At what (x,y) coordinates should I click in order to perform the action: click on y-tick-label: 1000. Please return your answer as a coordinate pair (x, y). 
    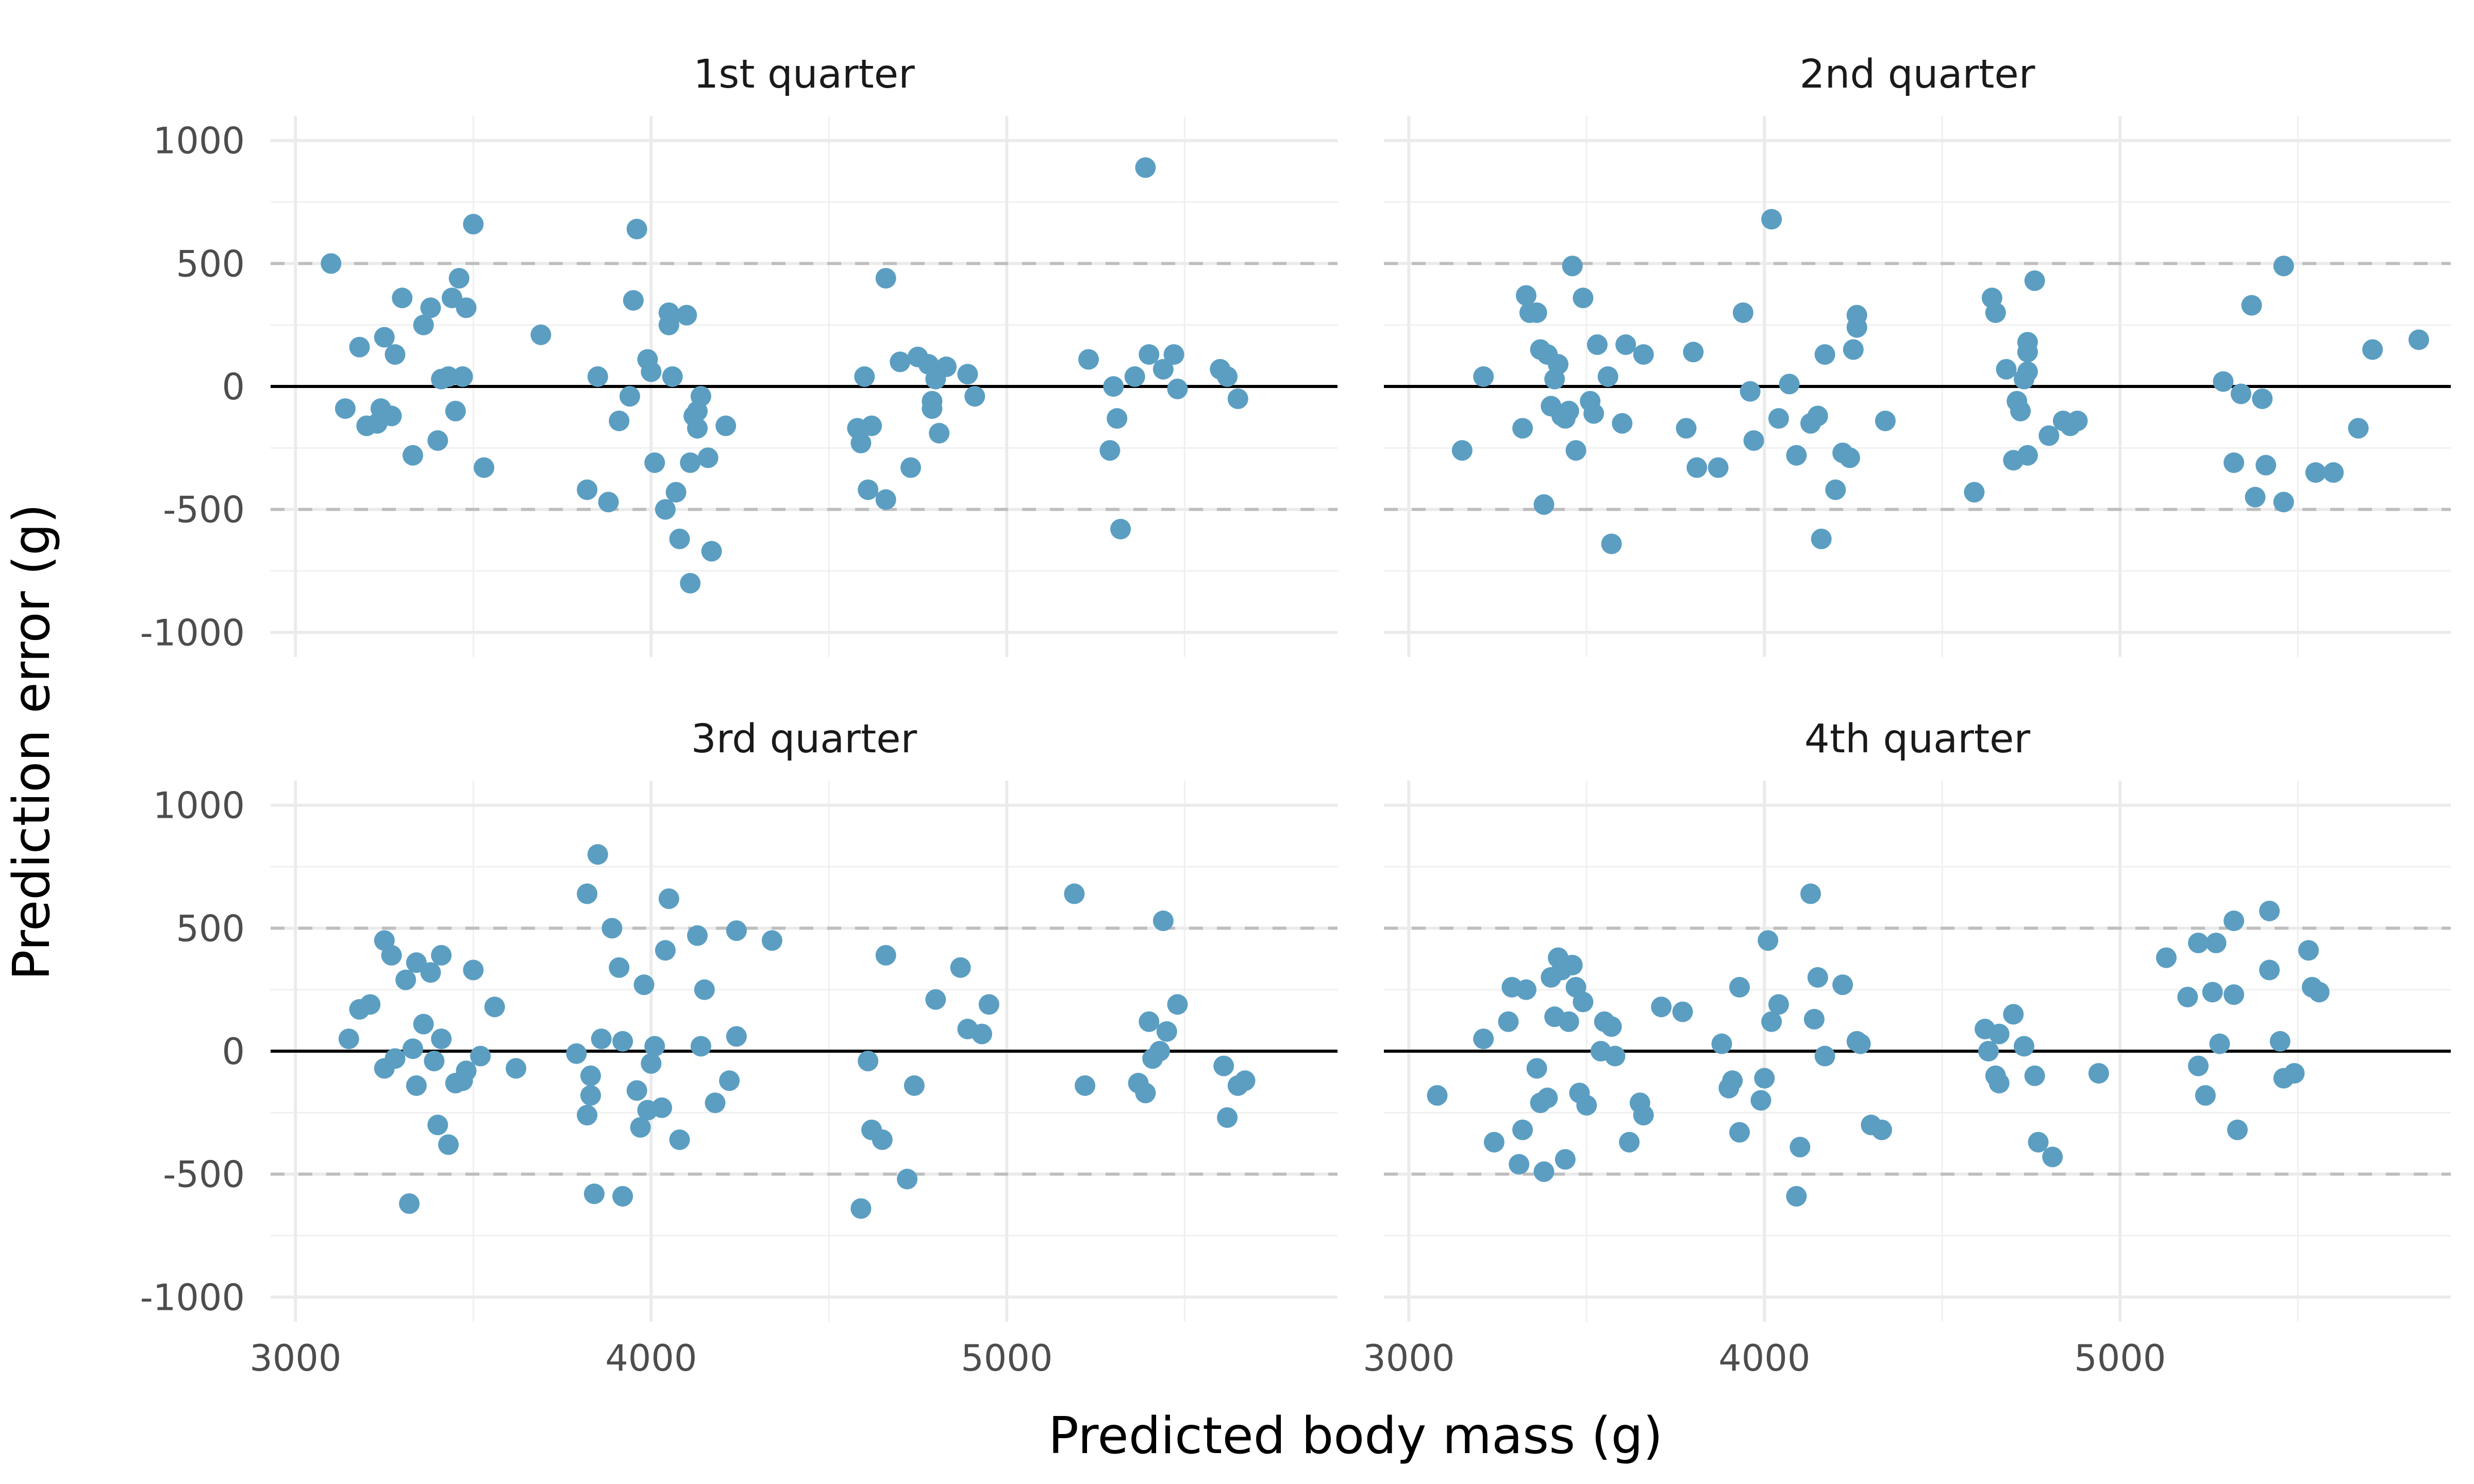
    Looking at the image, I should click on (199, 141).